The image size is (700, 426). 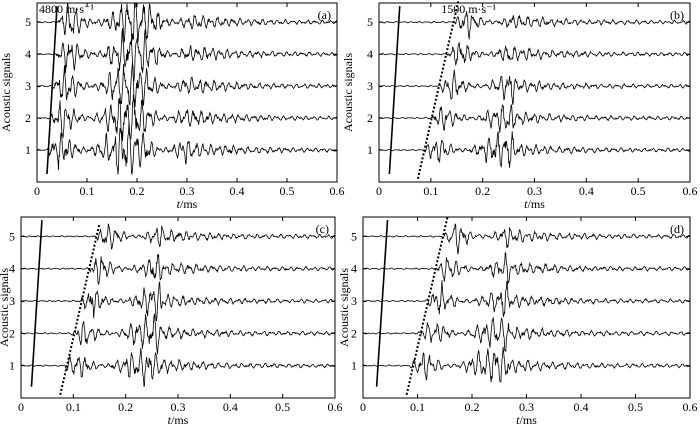 I want to click on velocity-annotation: 4800 m·s⁻¹, so click(x=66, y=9).